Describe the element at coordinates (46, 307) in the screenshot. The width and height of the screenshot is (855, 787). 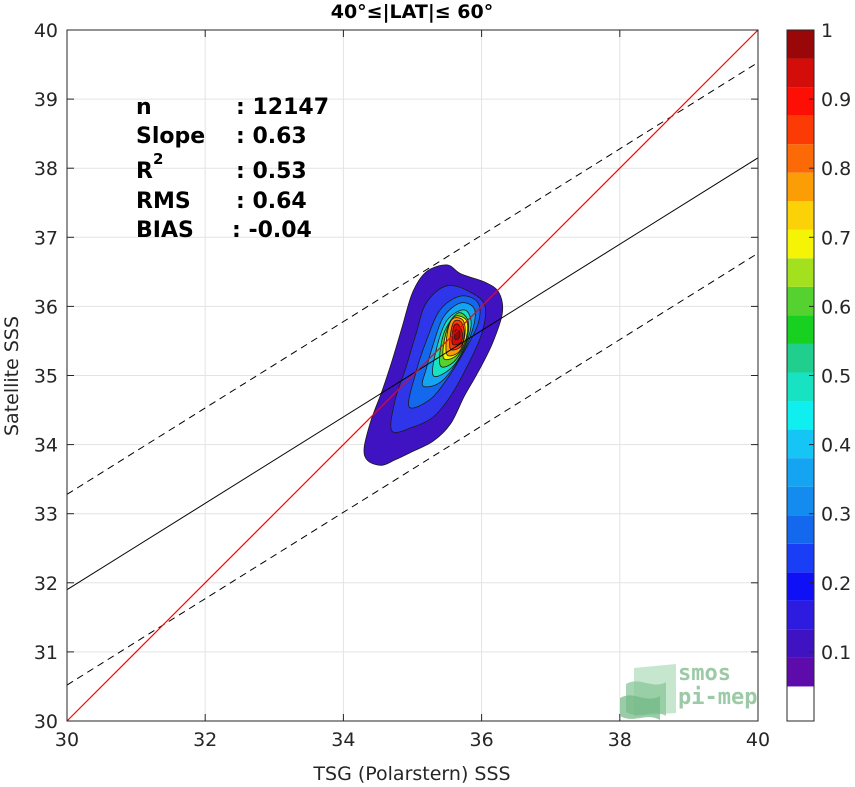
I see `y-tick-label: 36` at that location.